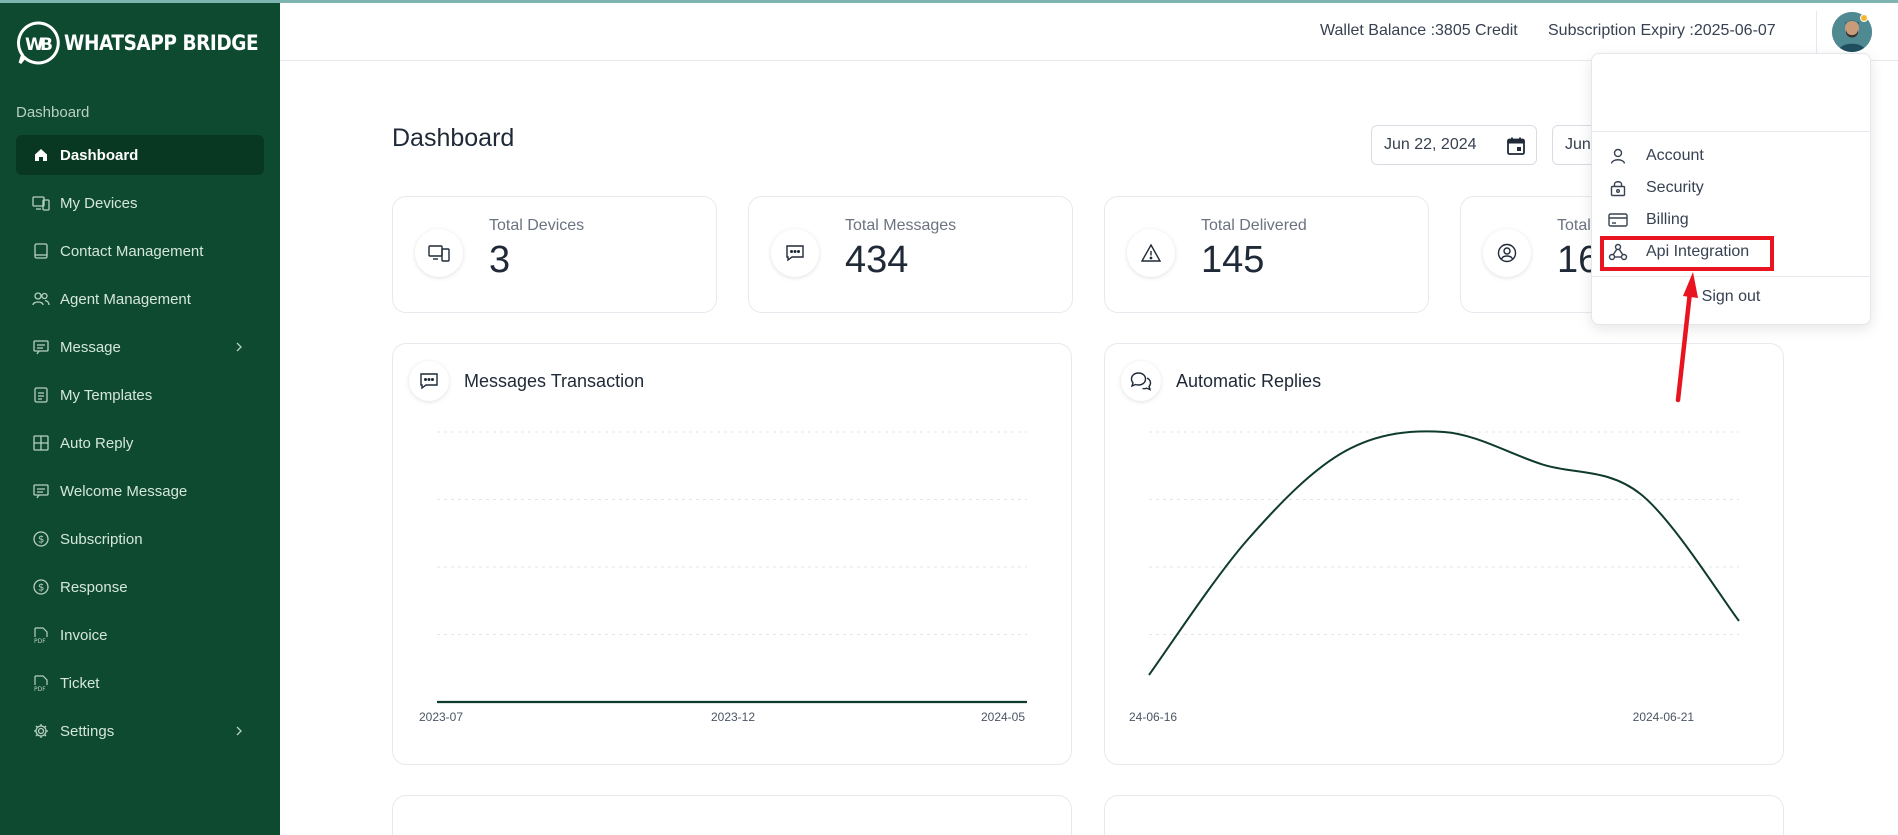 The image size is (1898, 835). Describe the element at coordinates (99, 203) in the screenshot. I see `sidebar-item-label: My Devices` at that location.